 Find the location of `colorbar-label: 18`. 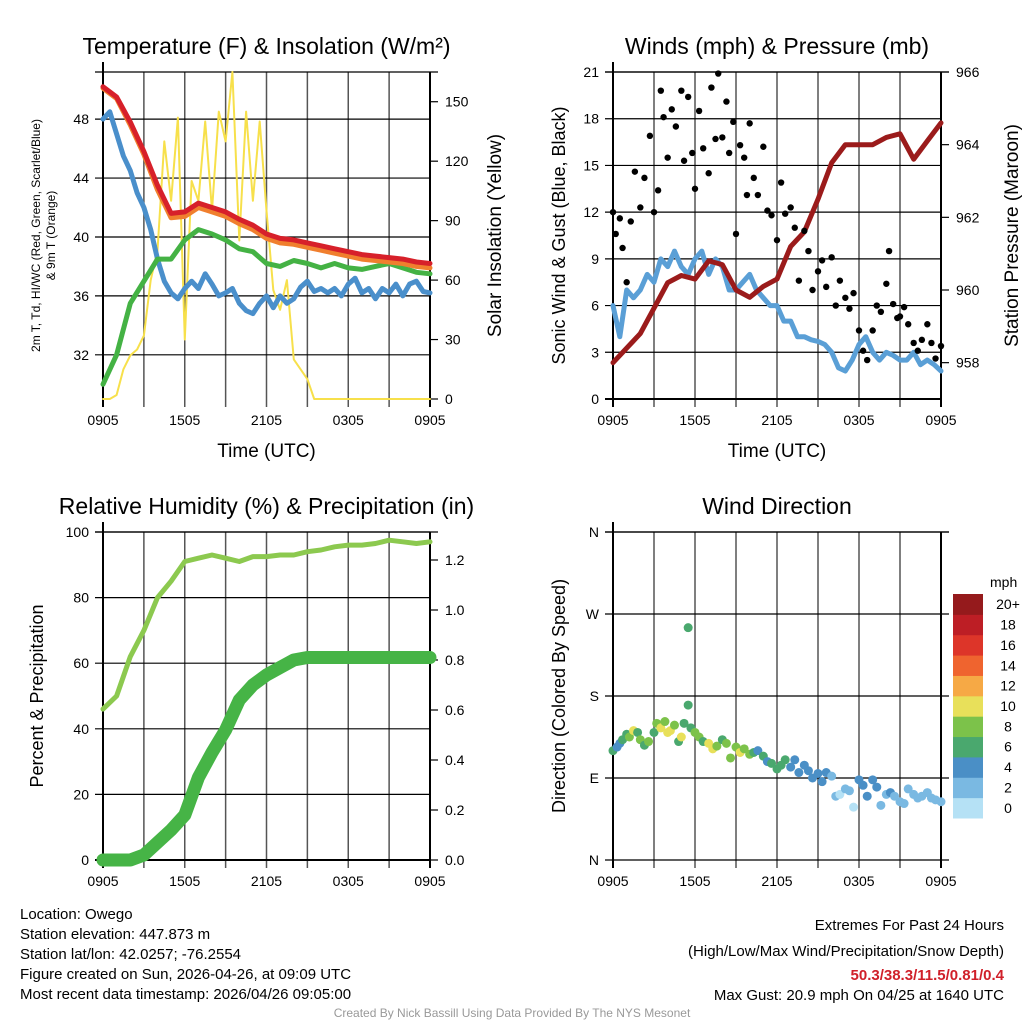

colorbar-label: 18 is located at coordinates (1008, 625).